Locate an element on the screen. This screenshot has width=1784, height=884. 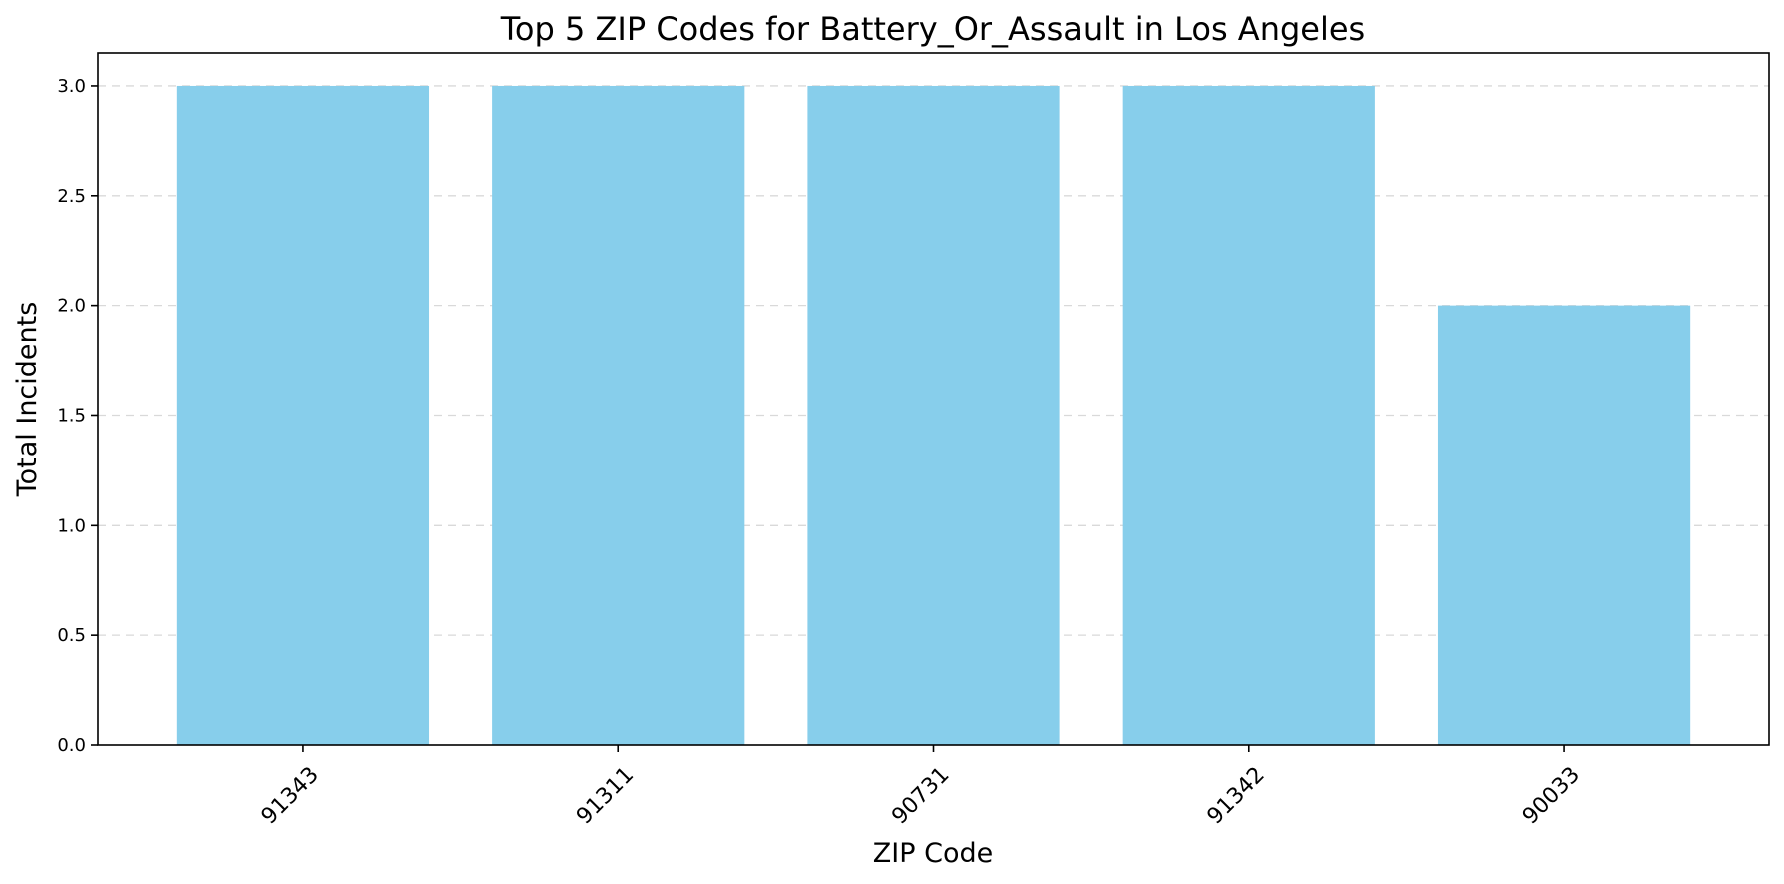
y-tick-label: 1.5 is located at coordinates (71, 415).